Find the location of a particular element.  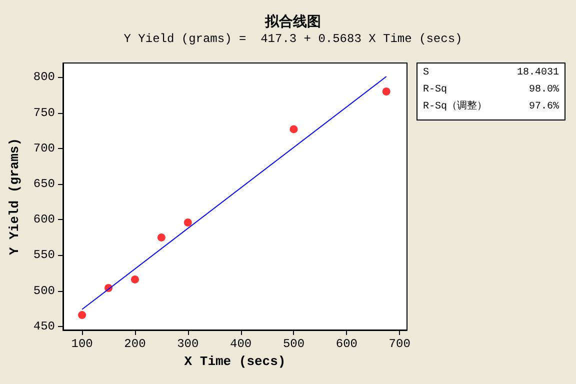

text: R-Sq 98.0% is located at coordinates (491, 90).